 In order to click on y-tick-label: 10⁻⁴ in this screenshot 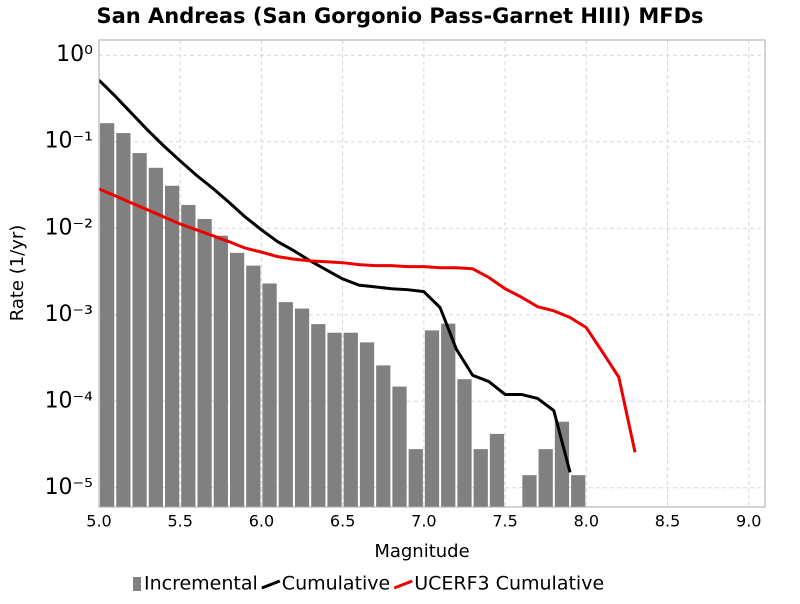, I will do `click(69, 400)`.